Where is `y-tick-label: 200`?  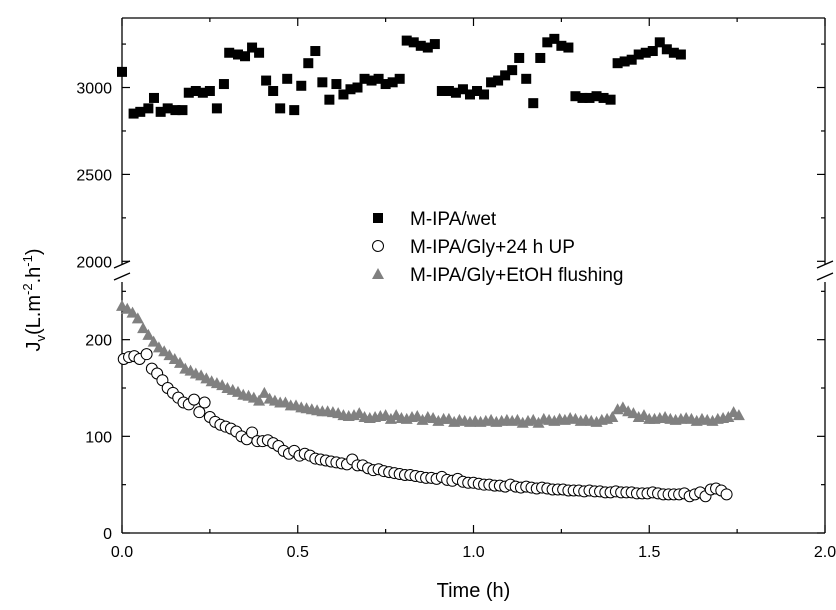 y-tick-label: 200 is located at coordinates (98, 341).